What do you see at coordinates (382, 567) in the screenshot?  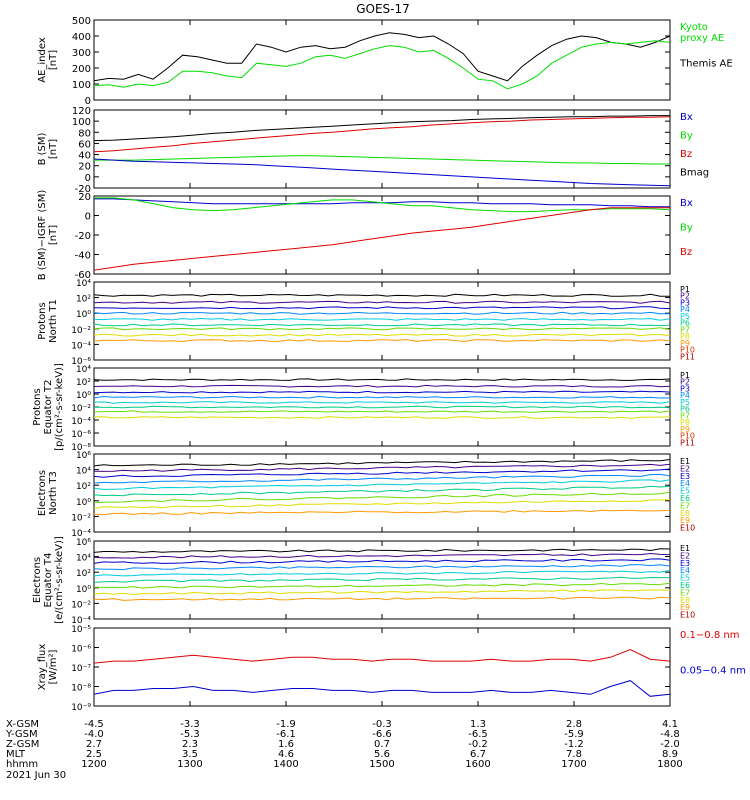 I see `series-e_equator-E4` at bounding box center [382, 567].